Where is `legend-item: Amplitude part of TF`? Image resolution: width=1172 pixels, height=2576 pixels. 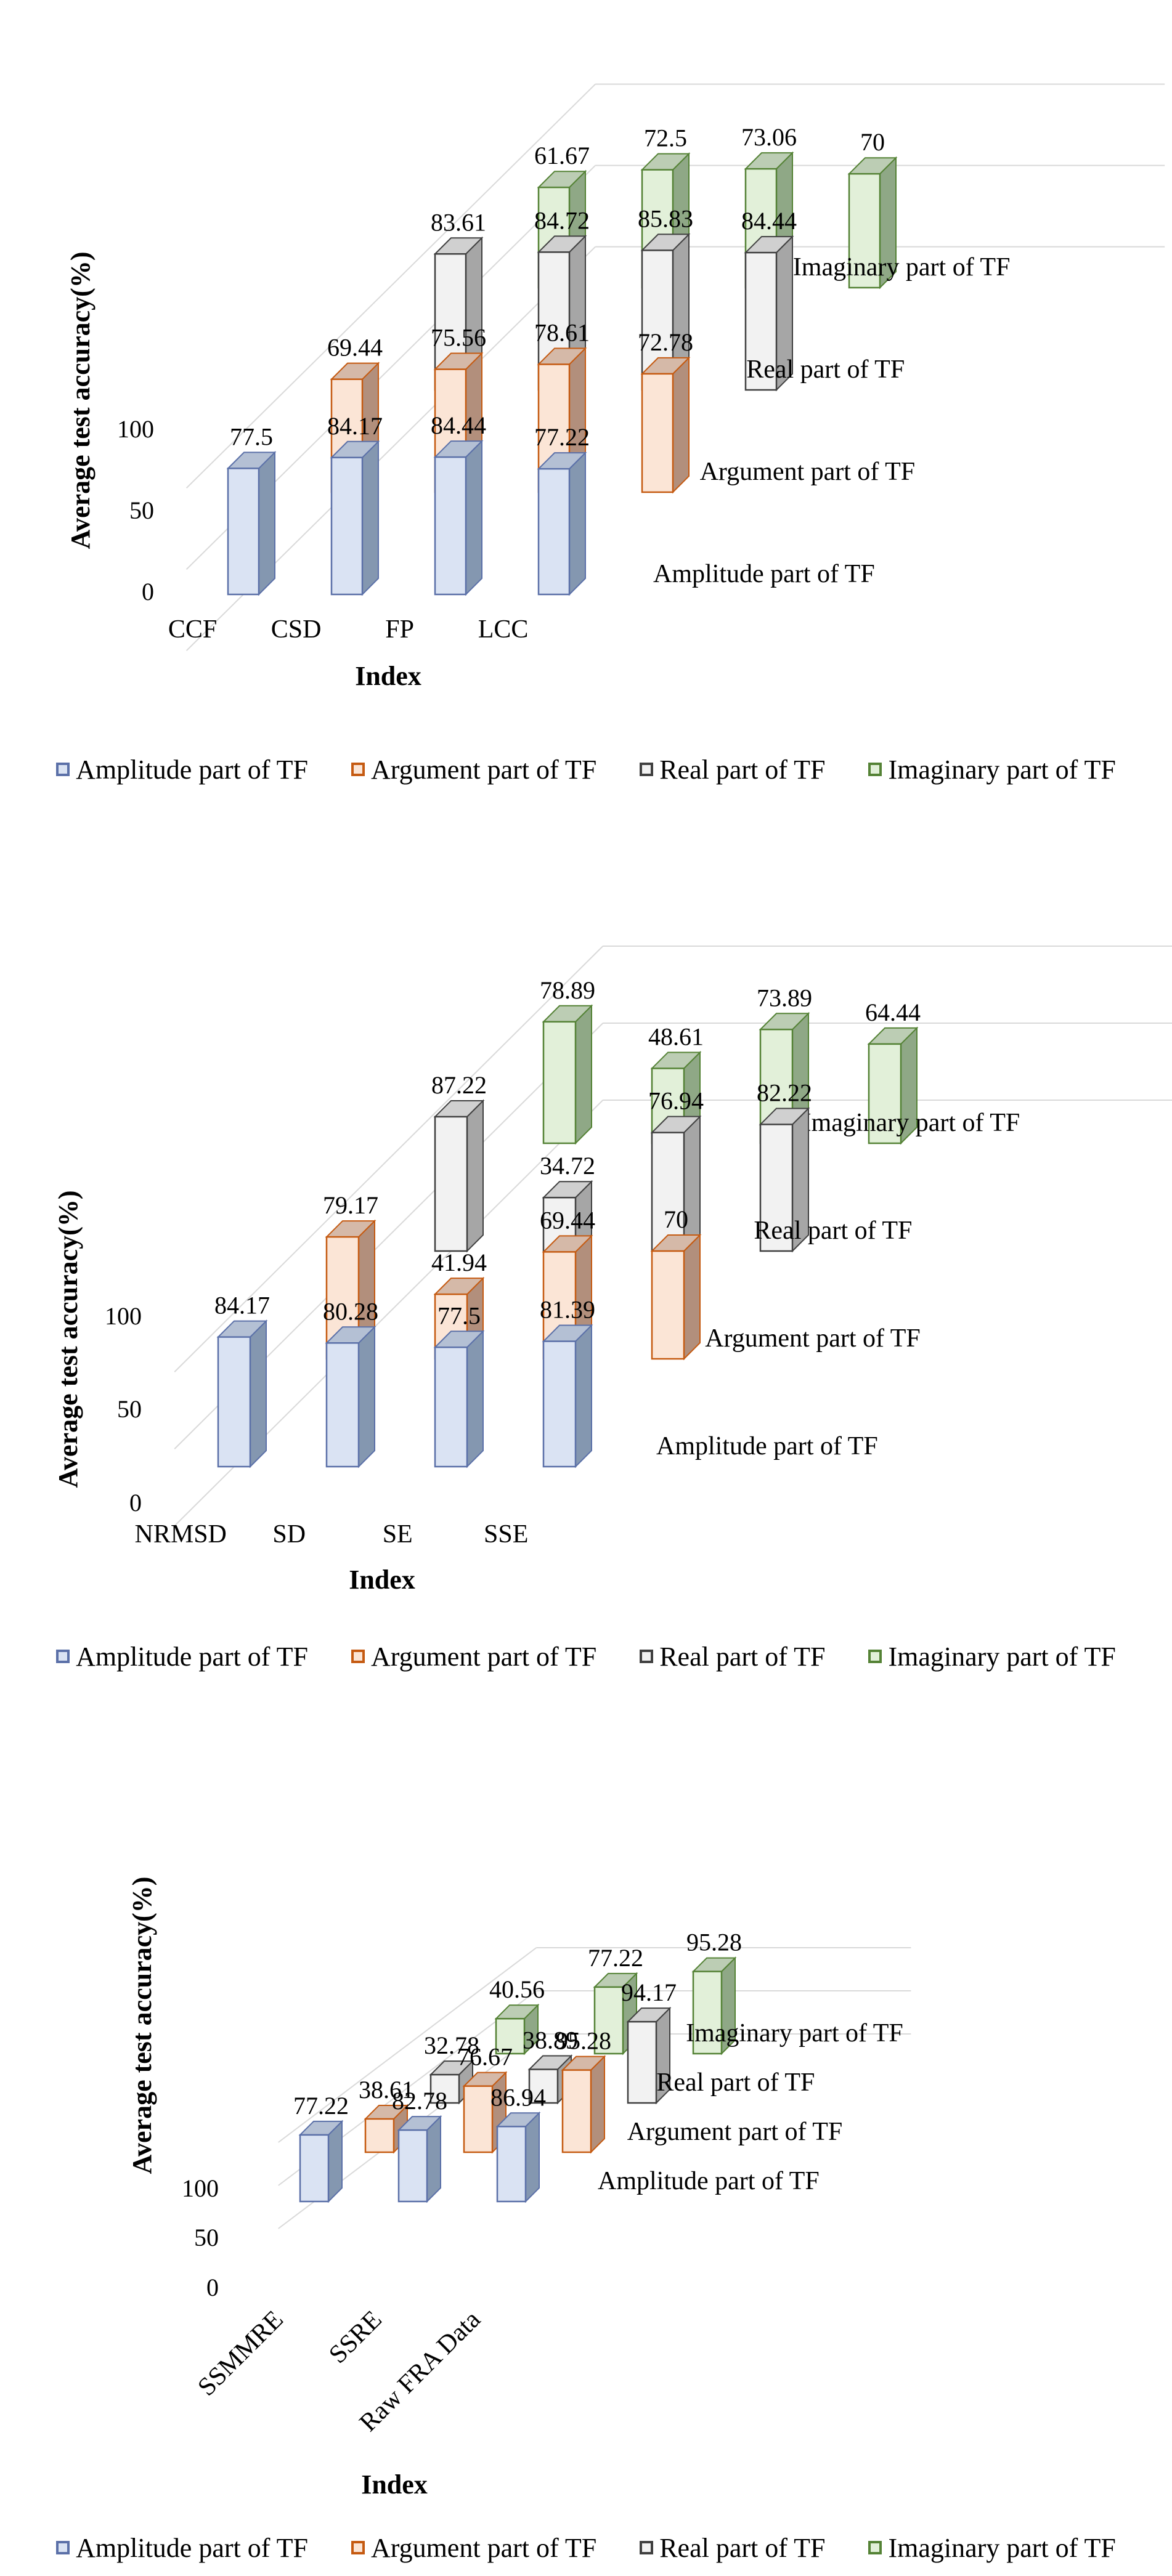 legend-item: Amplitude part of TF is located at coordinates (182, 1657).